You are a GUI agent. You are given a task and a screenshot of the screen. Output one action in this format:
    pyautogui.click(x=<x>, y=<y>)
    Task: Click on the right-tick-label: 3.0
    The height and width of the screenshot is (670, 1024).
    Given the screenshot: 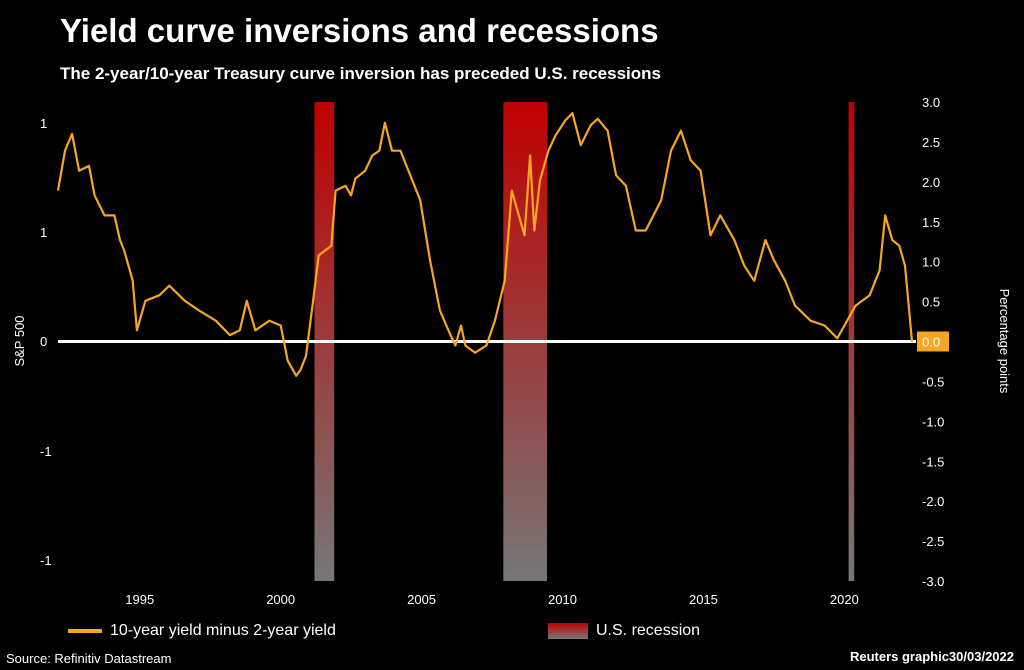 What is the action you would take?
    pyautogui.click(x=931, y=102)
    